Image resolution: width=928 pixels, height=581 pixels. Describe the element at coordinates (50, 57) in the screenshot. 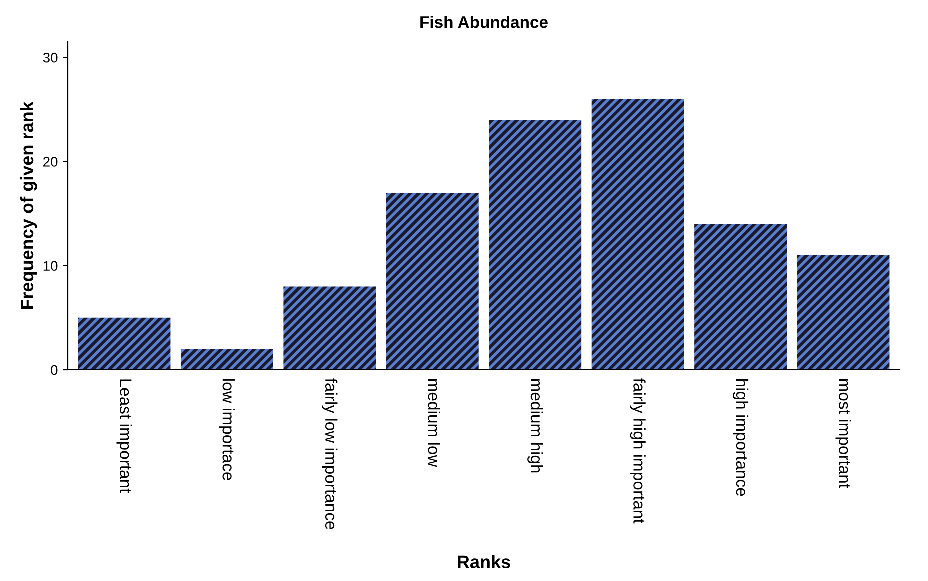

I see `y-tick-label: 30` at that location.